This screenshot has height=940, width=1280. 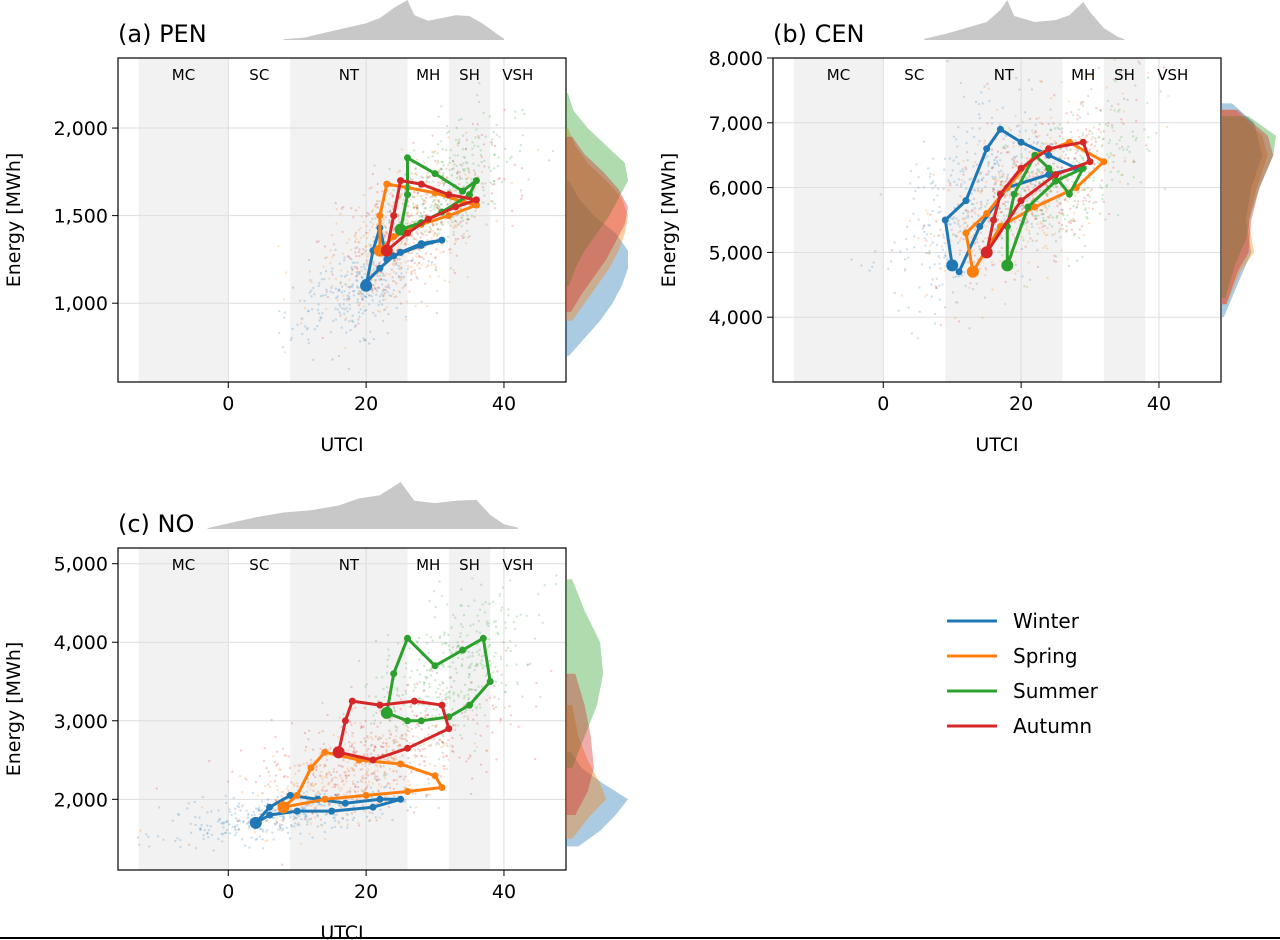 What do you see at coordinates (228, 892) in the screenshot?
I see `x-tick-label: 0` at bounding box center [228, 892].